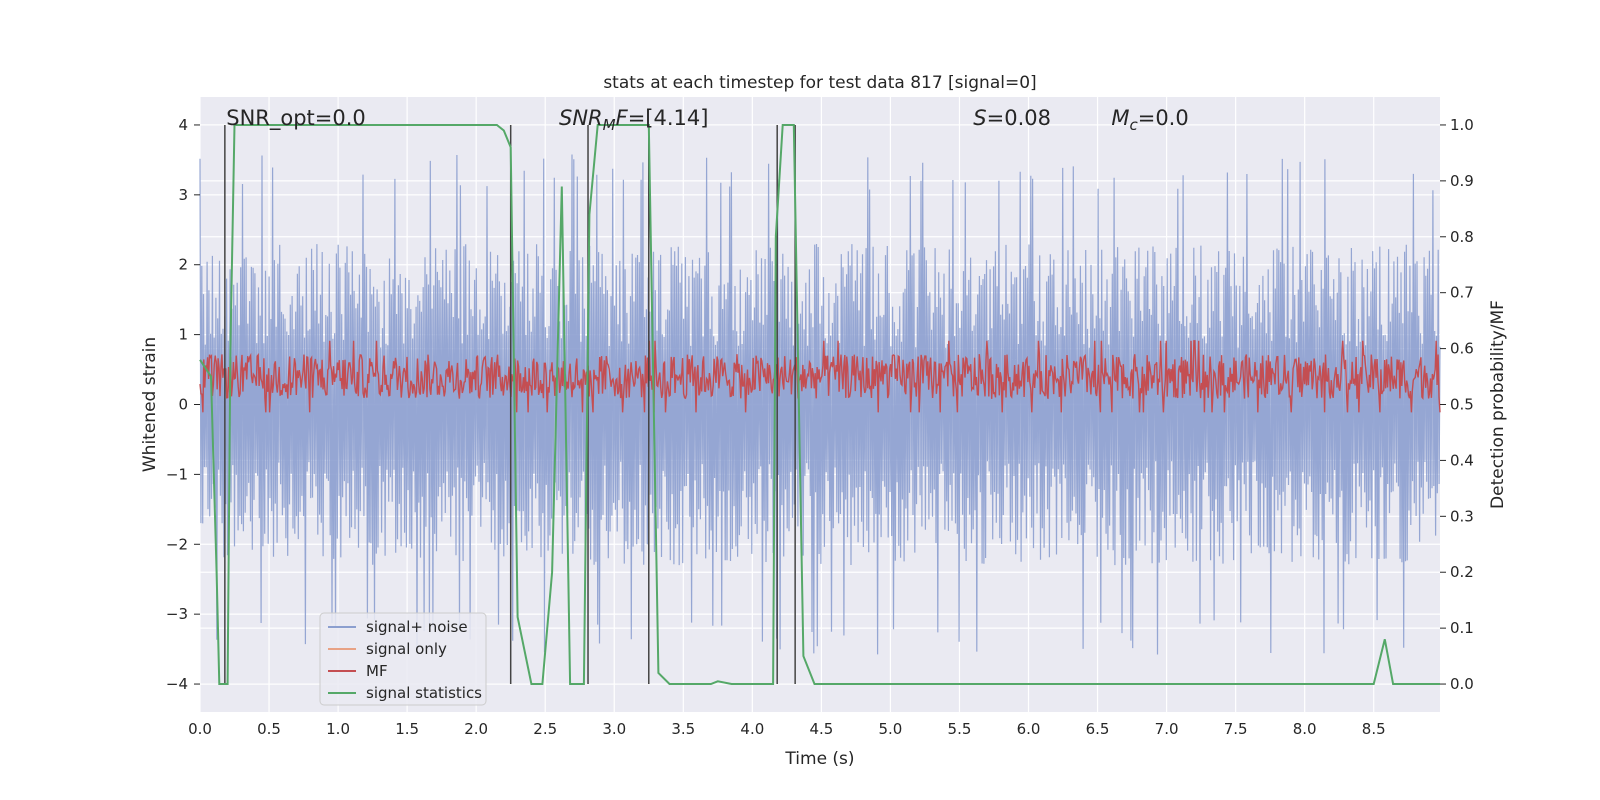 Image resolution: width=1600 pixels, height=800 pixels. Describe the element at coordinates (183, 335) in the screenshot. I see `y-tick-label-left: 1` at that location.